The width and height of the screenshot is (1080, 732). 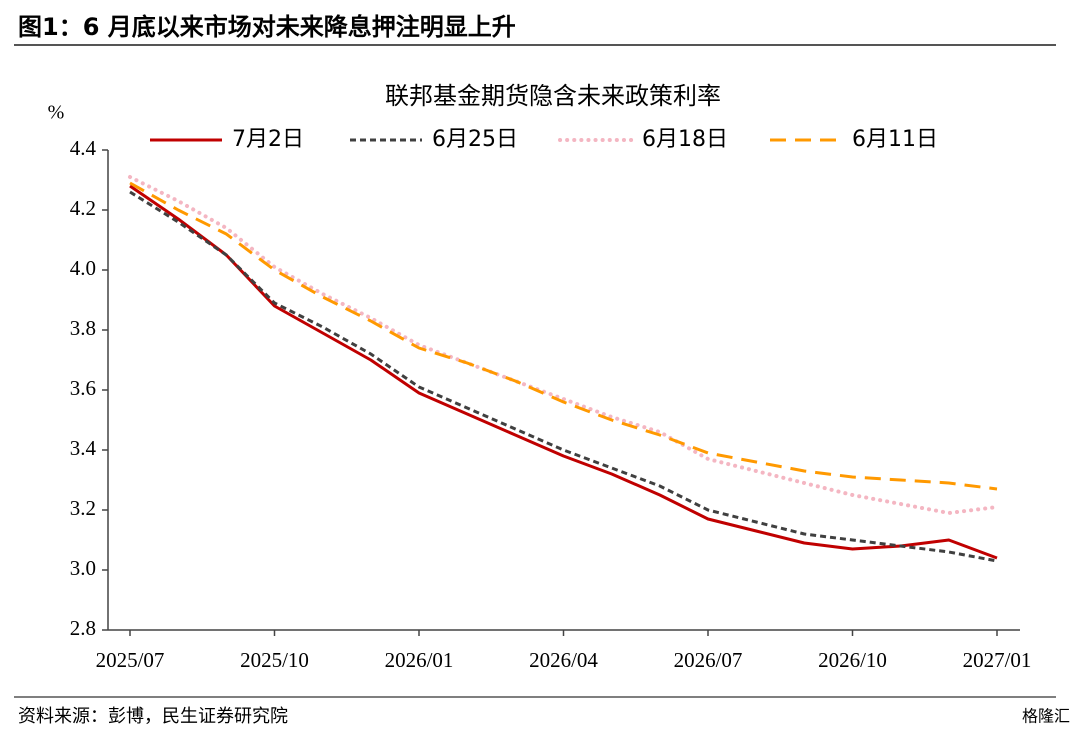 I want to click on x-tick-label: 2026/07, so click(x=708, y=660).